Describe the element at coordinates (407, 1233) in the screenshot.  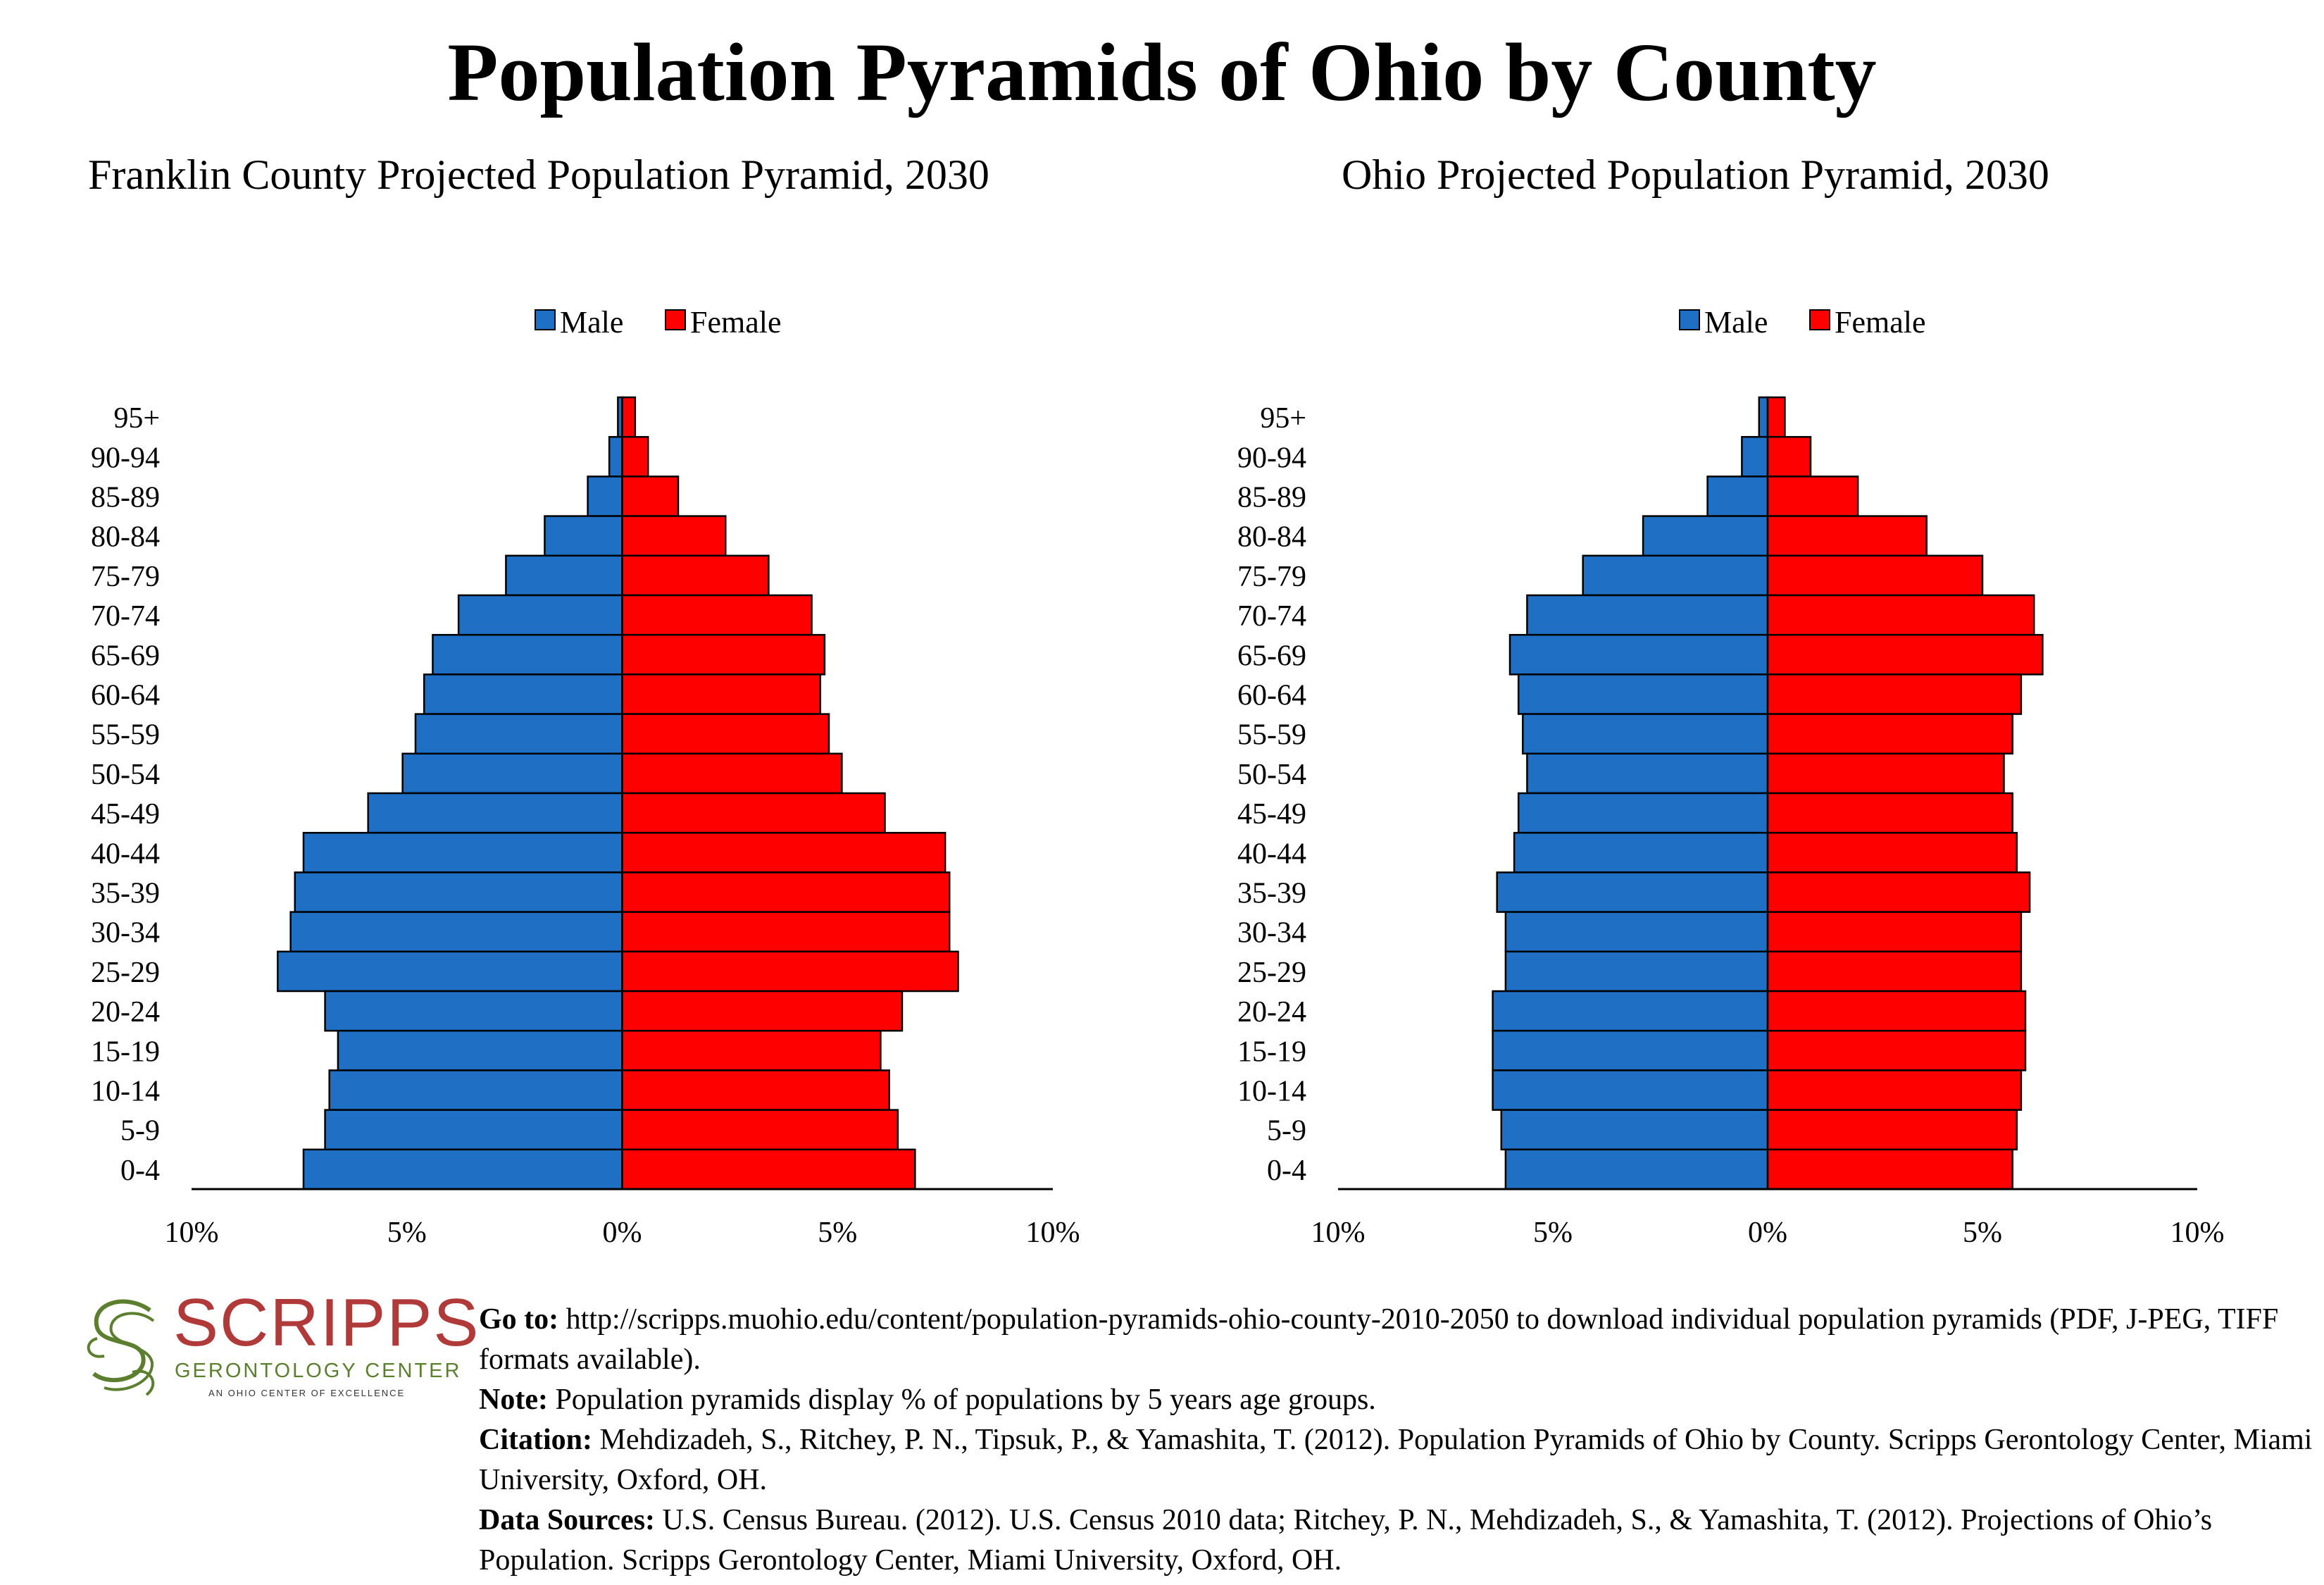
I see `franklin-x-tick-1: 5%` at that location.